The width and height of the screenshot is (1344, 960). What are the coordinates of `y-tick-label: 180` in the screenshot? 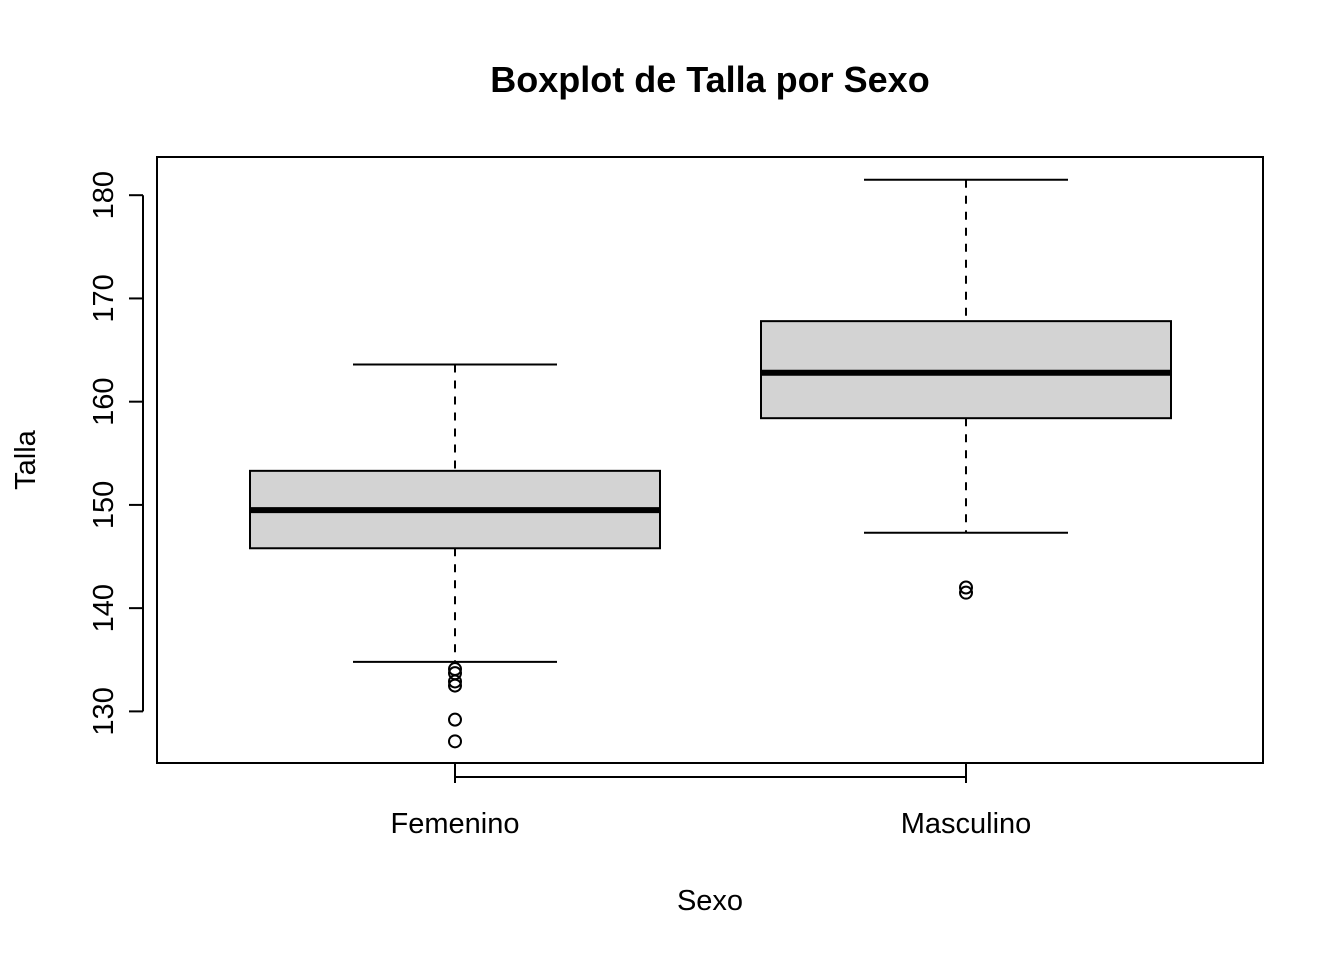 It's located at (104, 195).